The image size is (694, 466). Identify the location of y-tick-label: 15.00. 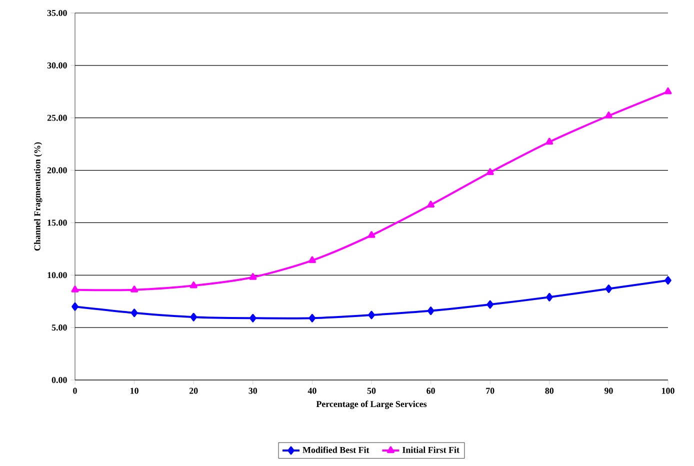
(57, 223).